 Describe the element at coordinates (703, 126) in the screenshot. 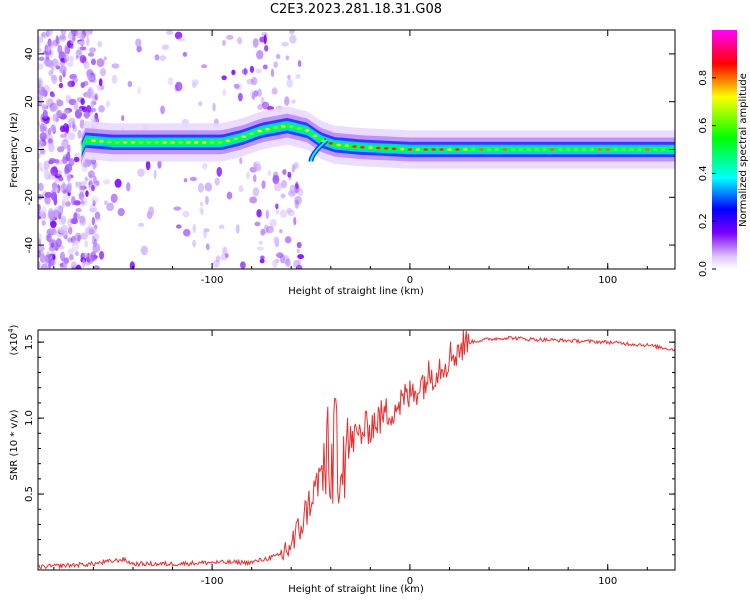

I see `colorbar-tick-label: 0.6` at that location.